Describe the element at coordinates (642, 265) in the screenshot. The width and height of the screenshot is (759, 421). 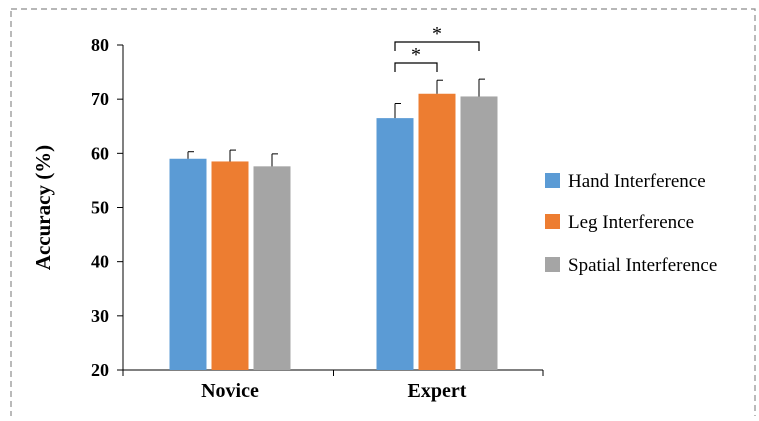
I see `legend-label: Spatial Interference` at that location.